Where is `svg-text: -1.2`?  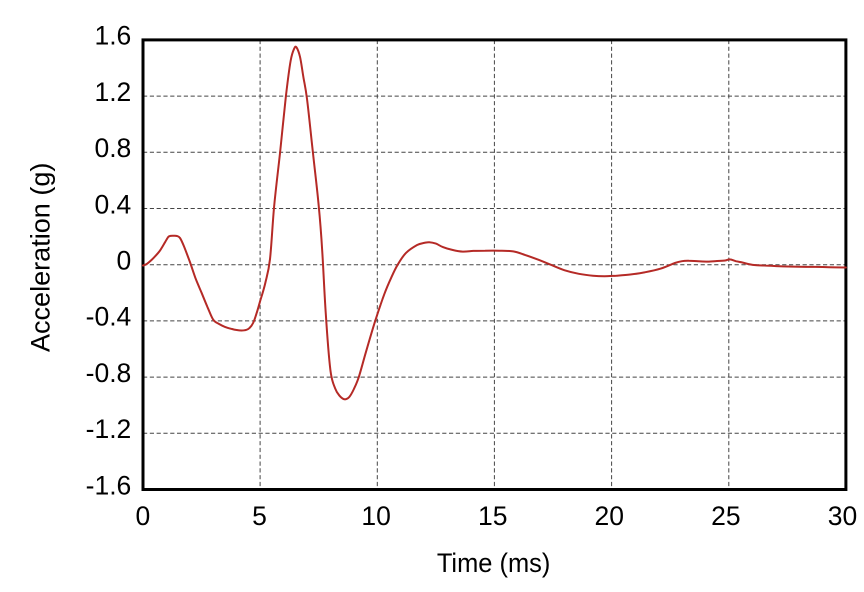 svg-text: -1.2 is located at coordinates (109, 429).